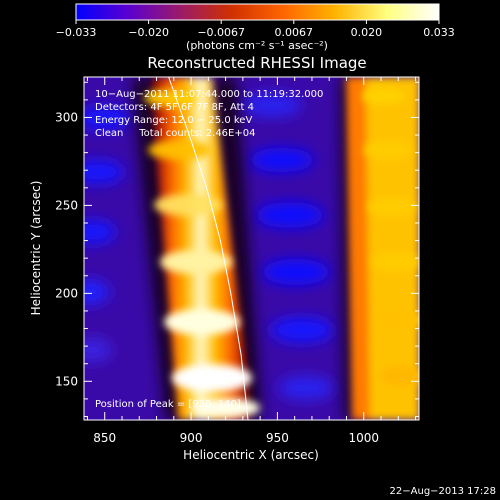  Describe the element at coordinates (439, 32) in the screenshot. I see `colorbar-tick-label: 0.033` at that location.